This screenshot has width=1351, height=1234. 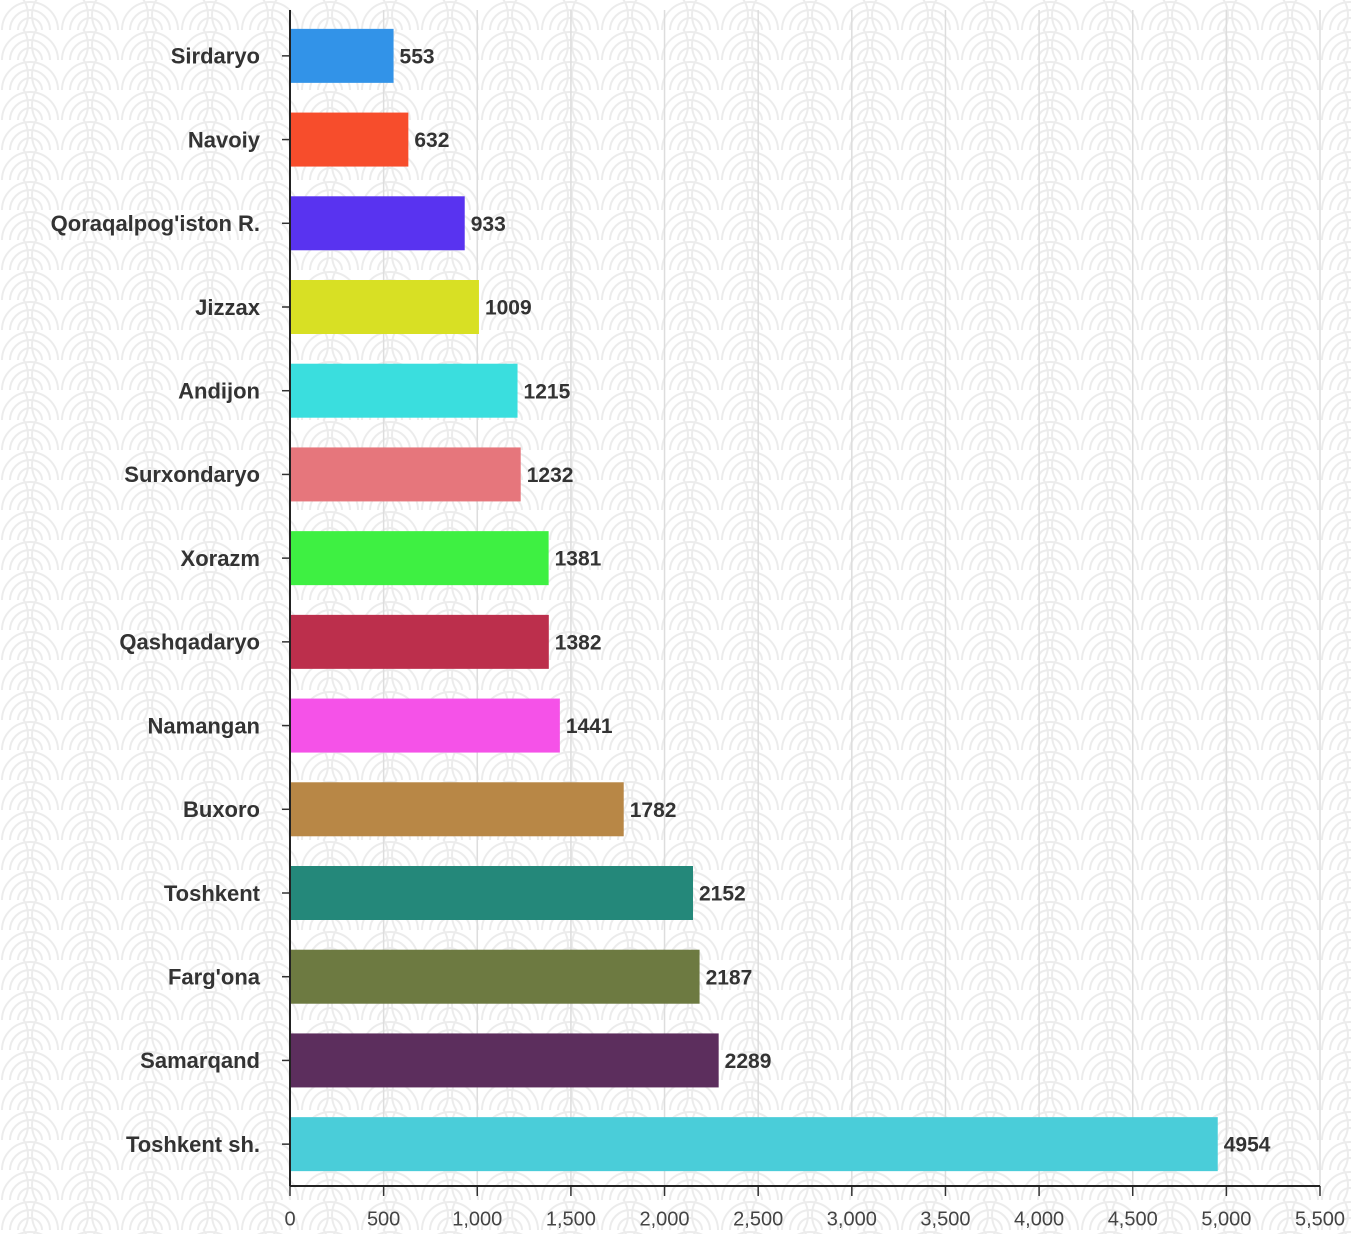 I want to click on data-label: 632, so click(x=431, y=140).